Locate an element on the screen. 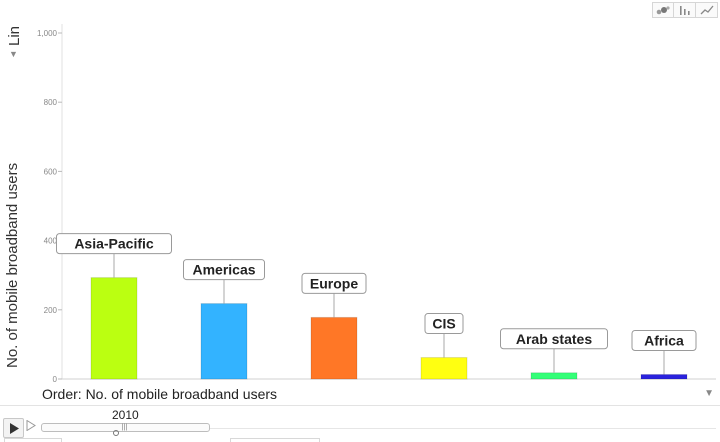 This screenshot has width=720, height=442. y-tick-label: 600 is located at coordinates (51, 171).